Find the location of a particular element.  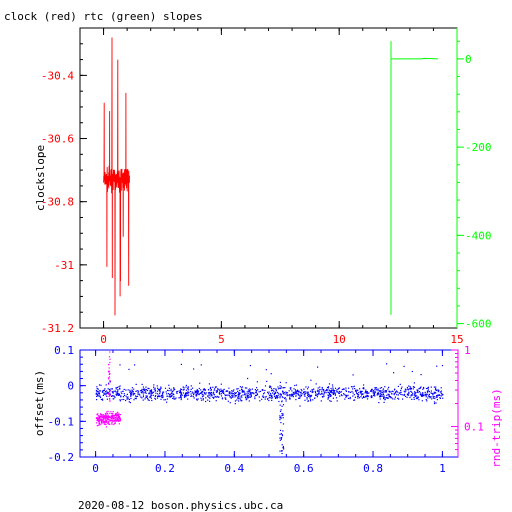

bottom-y-tick-label: 0 is located at coordinates (70, 386).